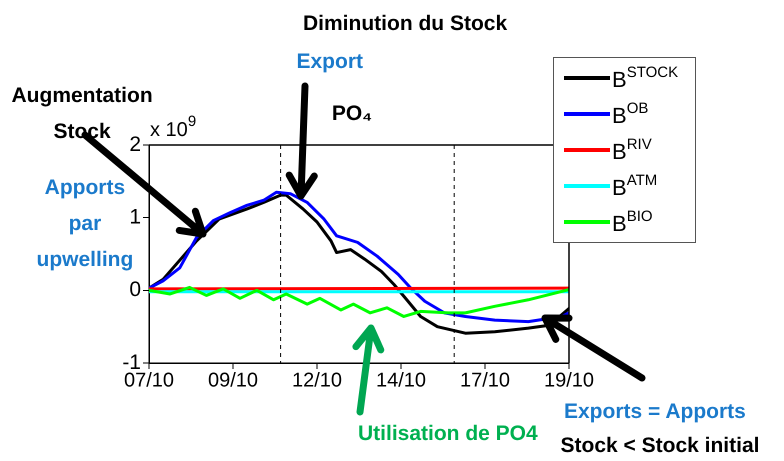 Image resolution: width=784 pixels, height=461 pixels. Describe the element at coordinates (660, 446) in the screenshot. I see `text: Stock < Stock initial` at that location.